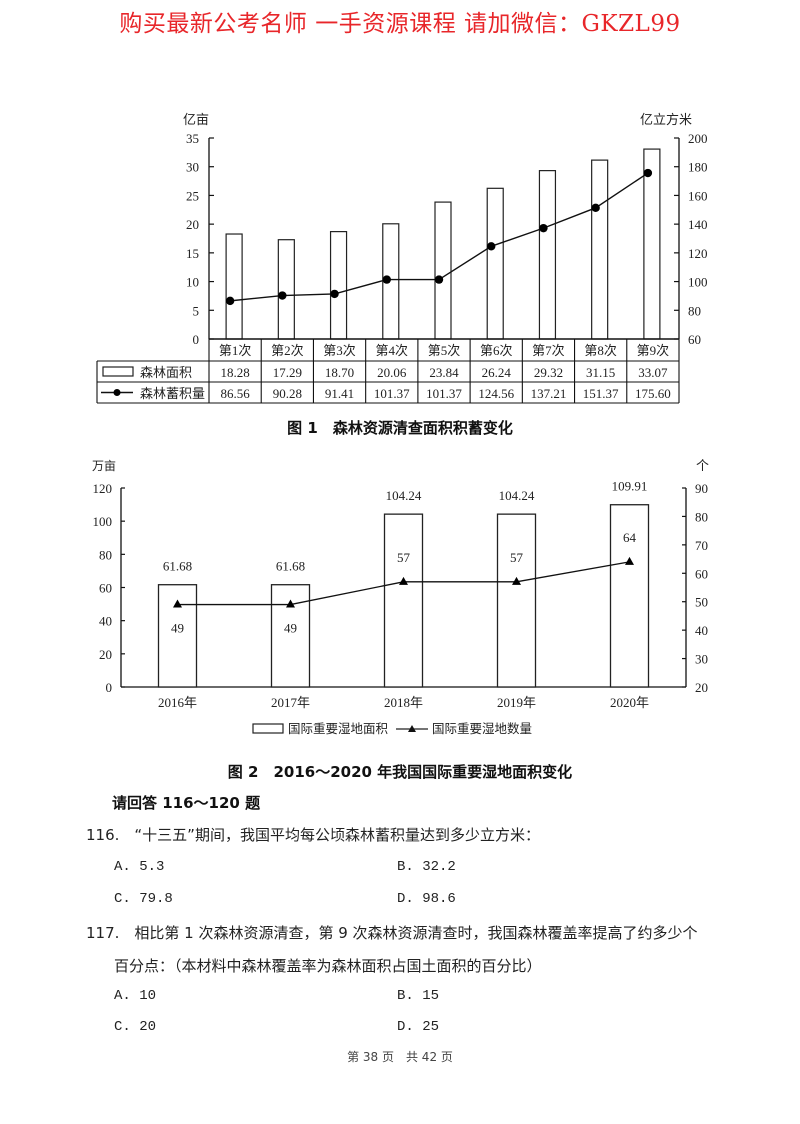 The width and height of the screenshot is (800, 1124). Describe the element at coordinates (287, 350) in the screenshot. I see `fig1-category: 第2次` at that location.